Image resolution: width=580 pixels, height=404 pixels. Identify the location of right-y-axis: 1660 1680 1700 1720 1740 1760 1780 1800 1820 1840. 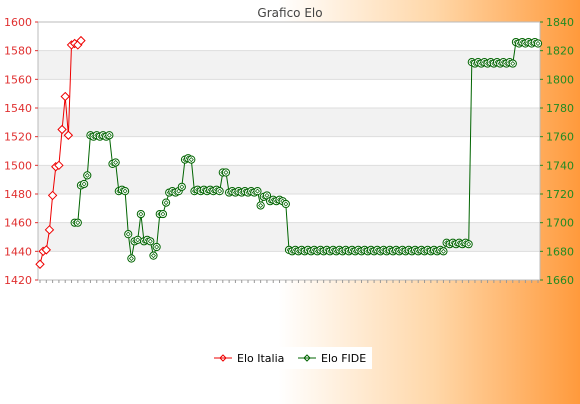
(557, 151).